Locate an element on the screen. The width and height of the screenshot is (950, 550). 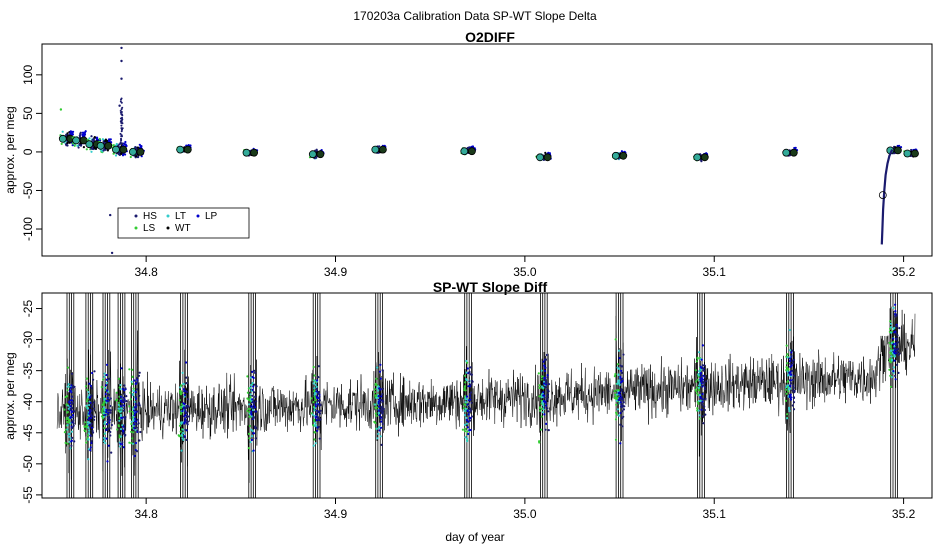
o2diff-point-lp is located at coordinates (82, 132).